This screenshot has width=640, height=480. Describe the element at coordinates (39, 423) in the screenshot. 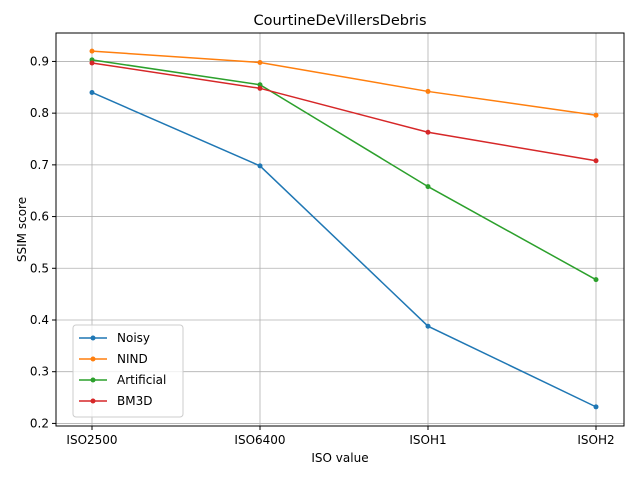

I see `y-tick-label: 0.2` at that location.